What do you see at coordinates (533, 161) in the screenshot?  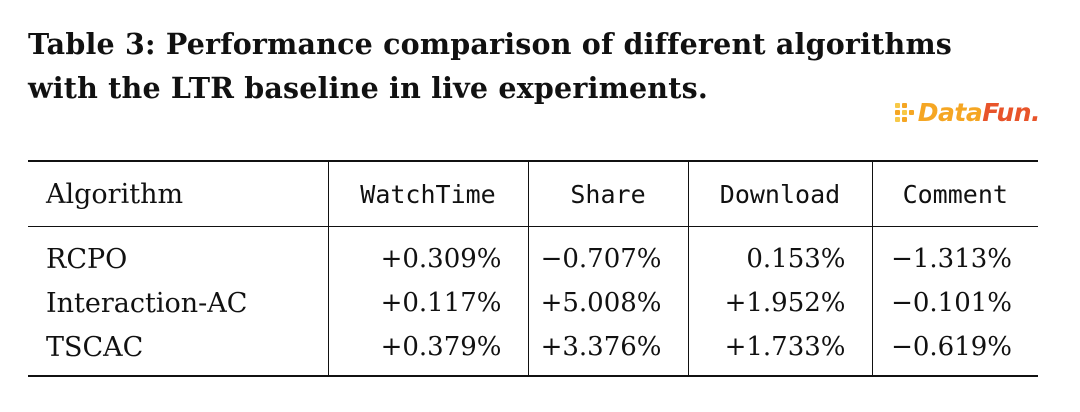 I see `top-rule` at bounding box center [533, 161].